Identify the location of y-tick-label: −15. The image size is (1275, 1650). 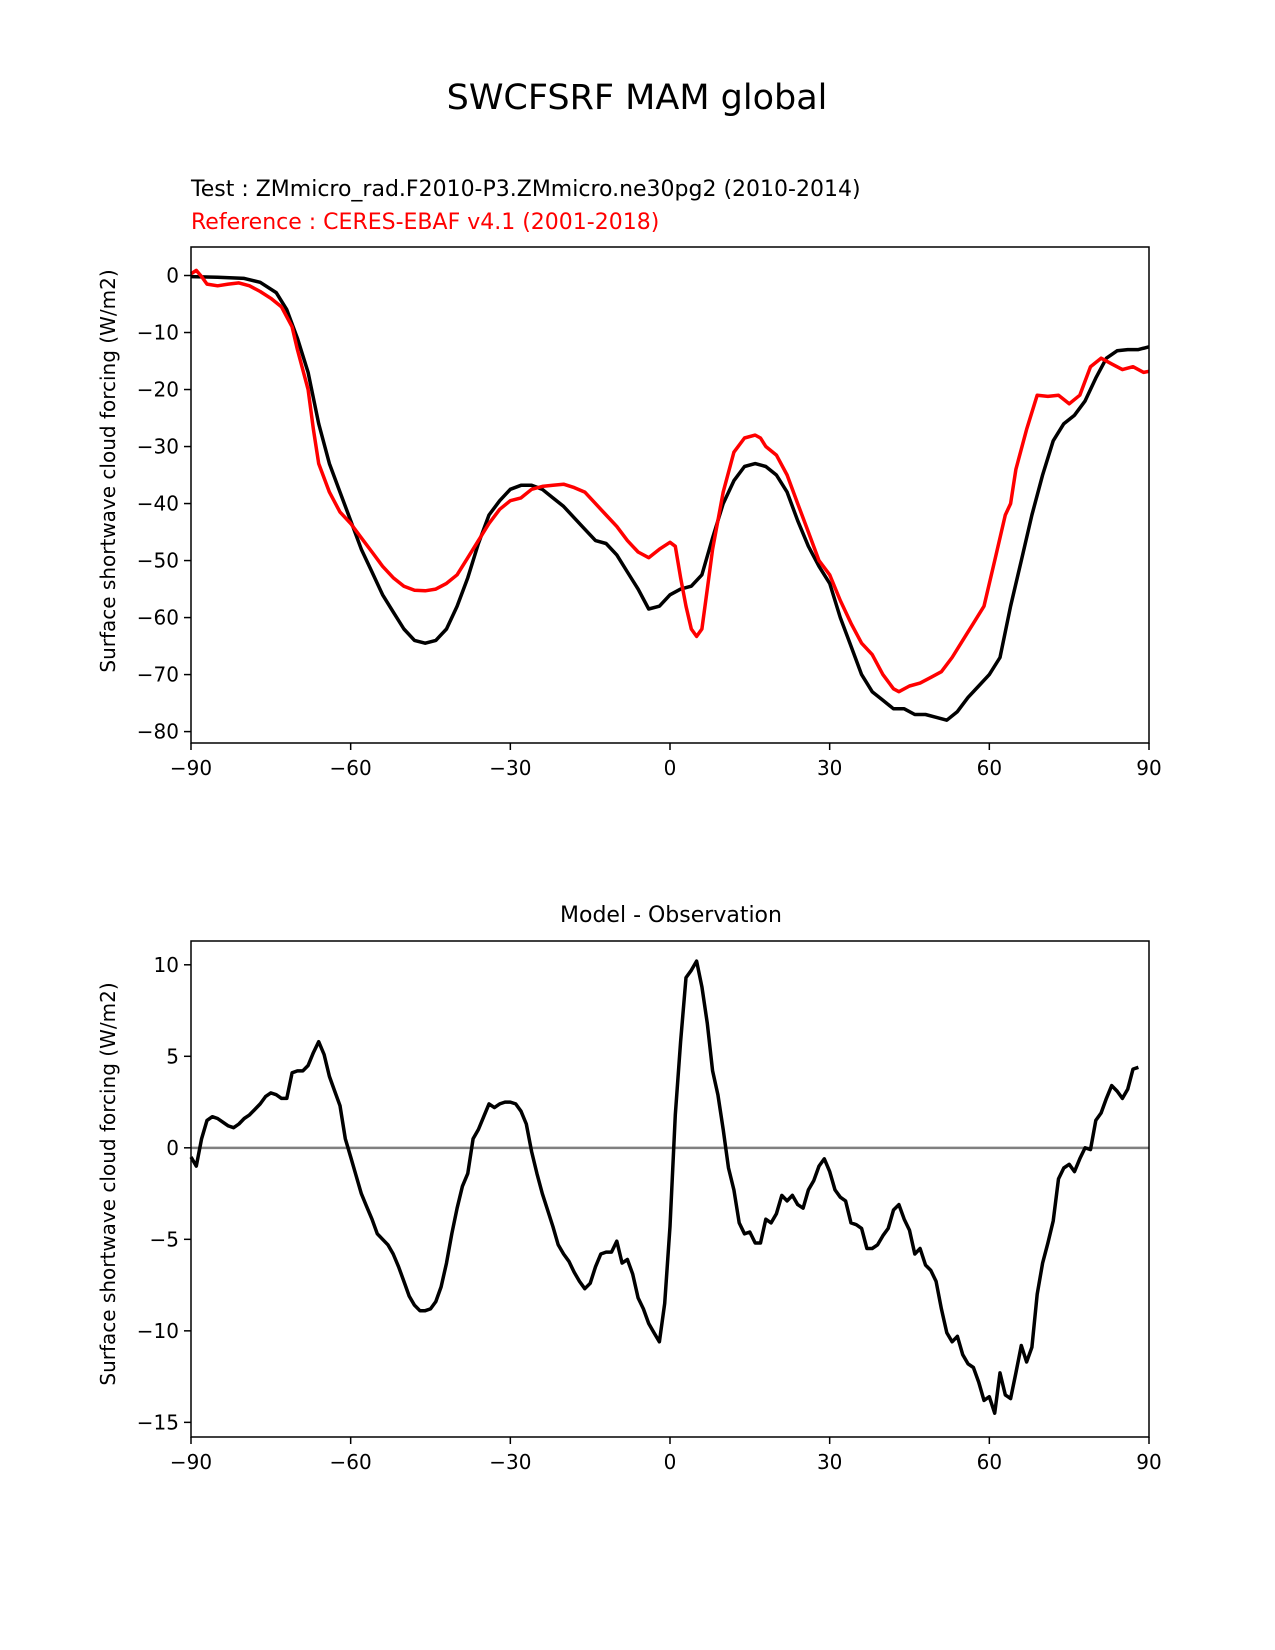
(158, 1422).